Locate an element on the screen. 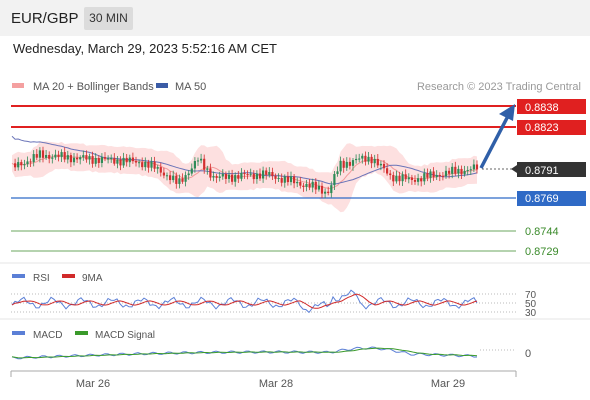 The image size is (590, 400). rsi-tick-70: 70 is located at coordinates (531, 295).